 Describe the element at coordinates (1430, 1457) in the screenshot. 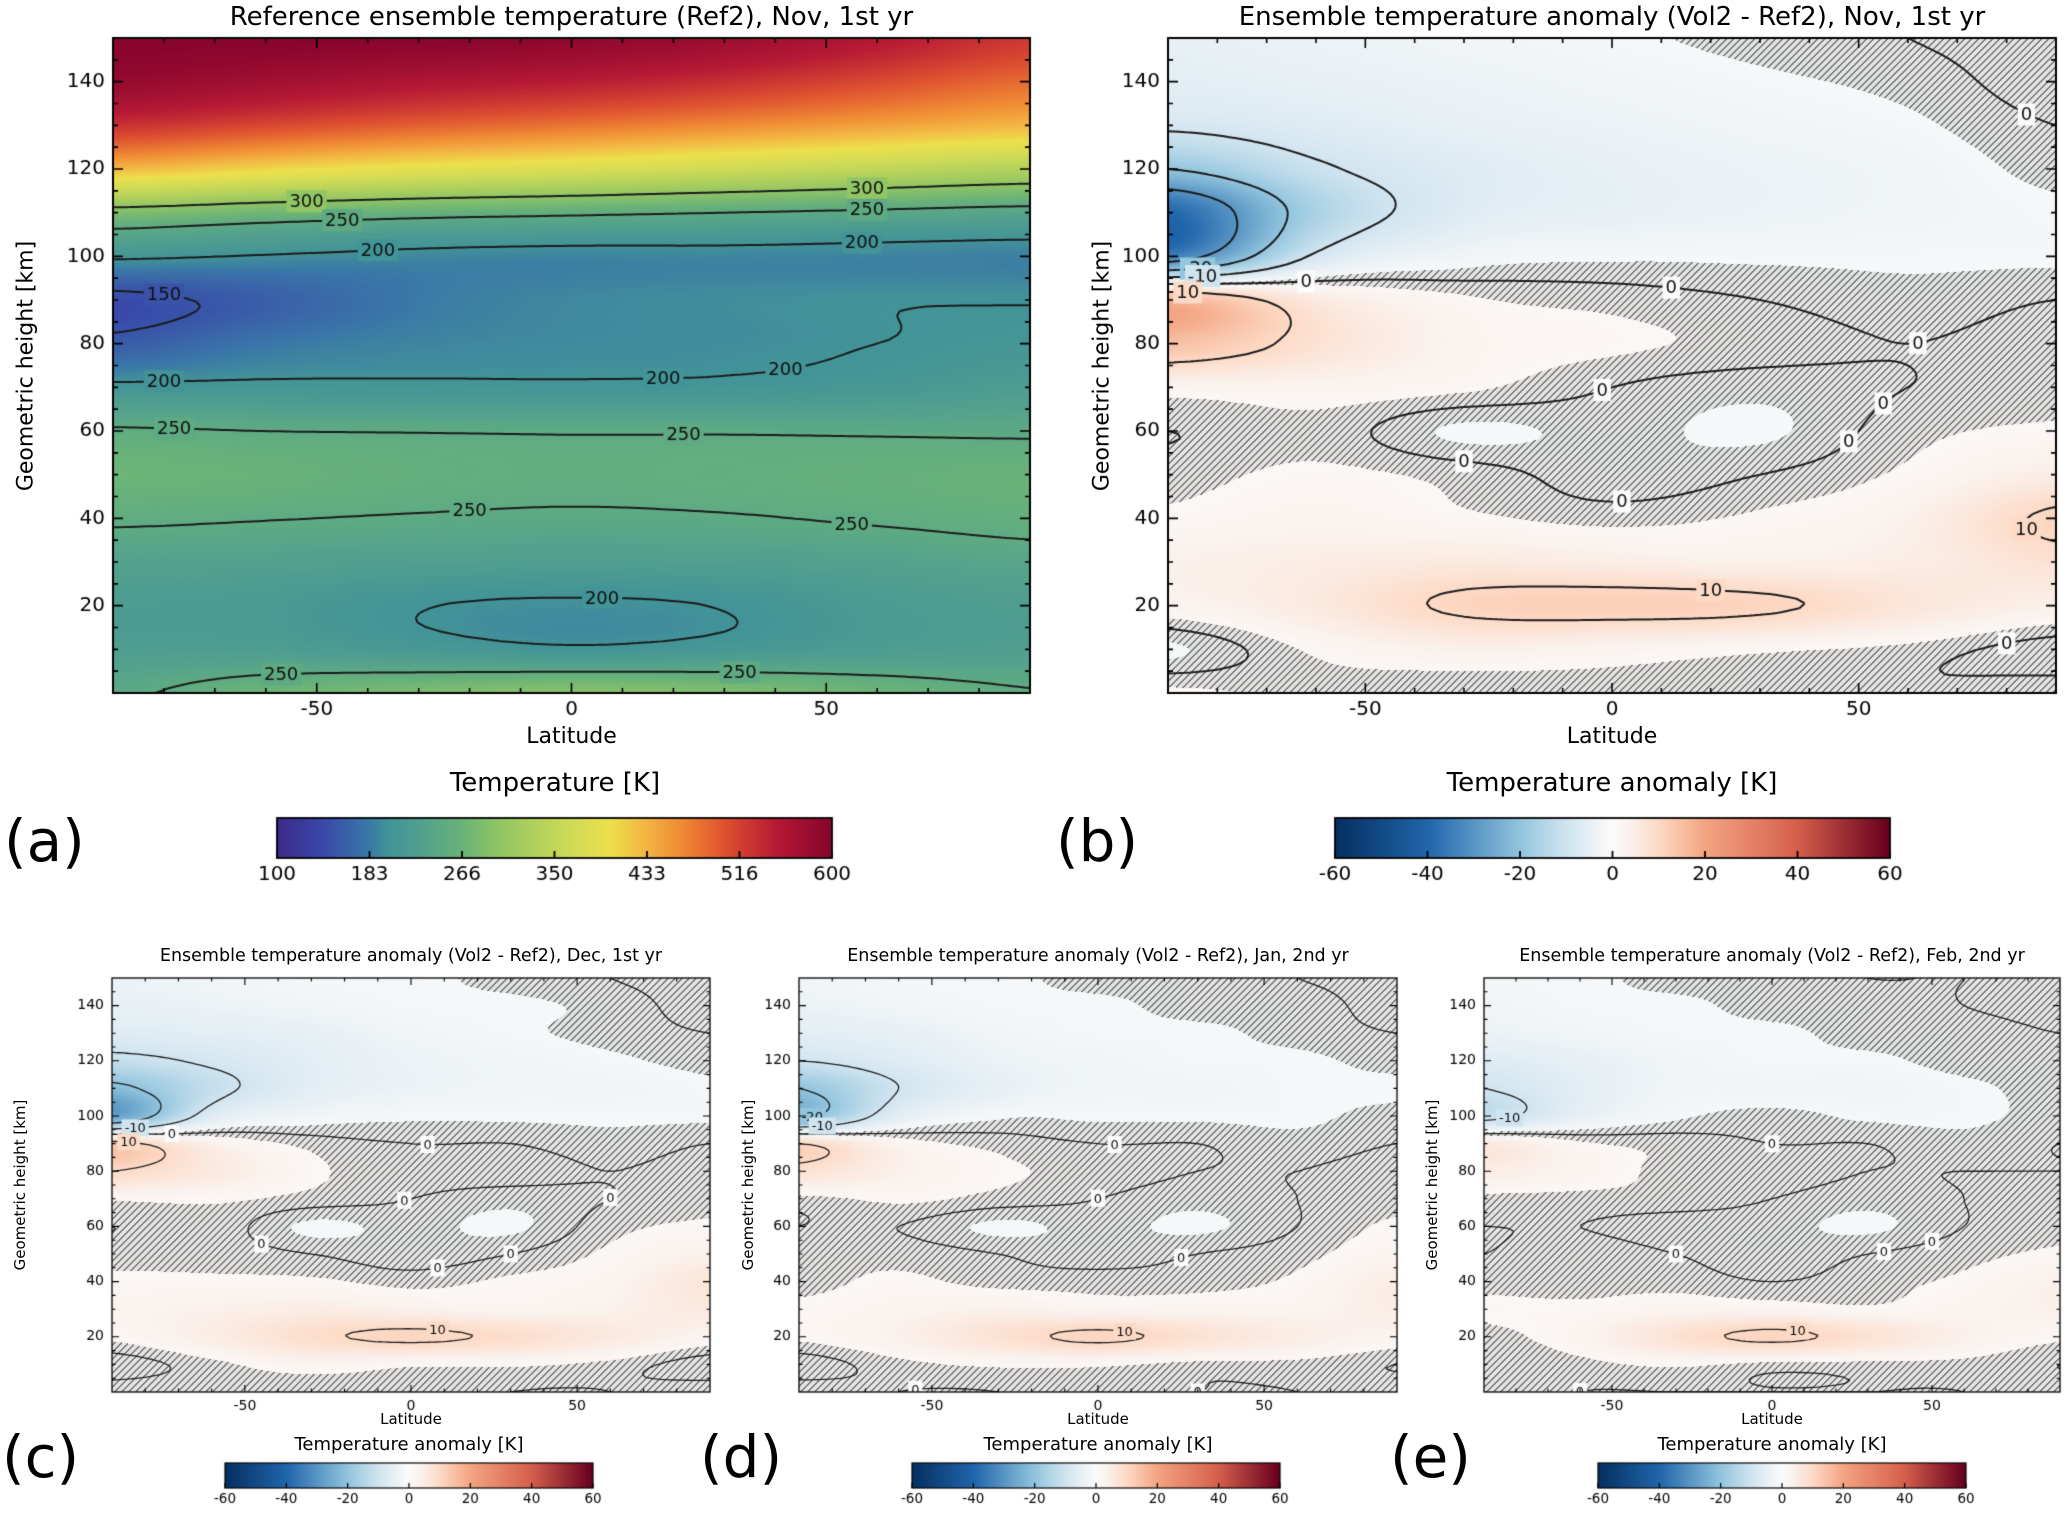

I see `panel-e-letter: (e)` at that location.